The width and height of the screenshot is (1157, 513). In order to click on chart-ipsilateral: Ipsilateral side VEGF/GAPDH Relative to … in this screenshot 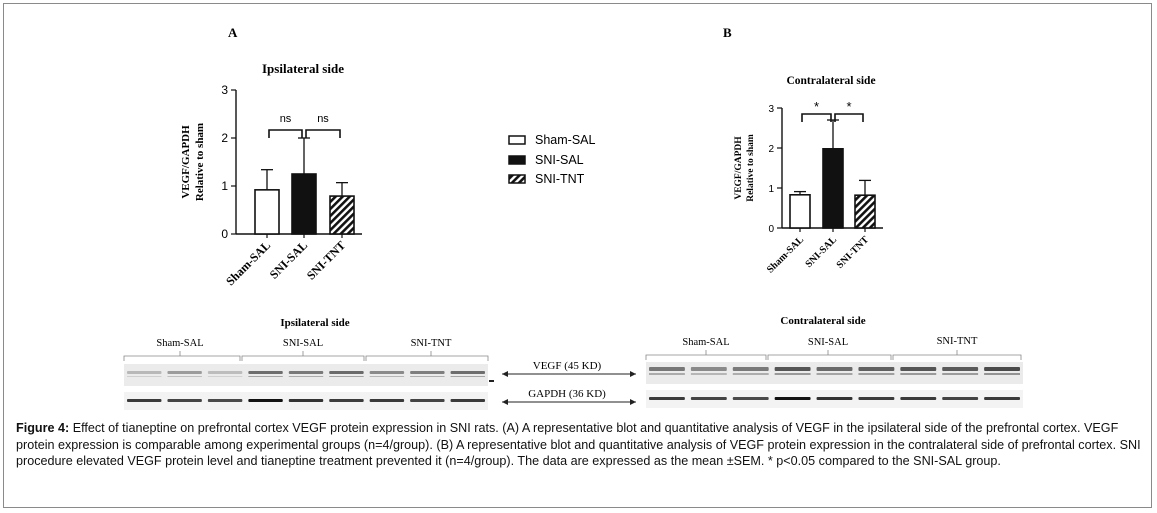, I will do `click(271, 174)`.